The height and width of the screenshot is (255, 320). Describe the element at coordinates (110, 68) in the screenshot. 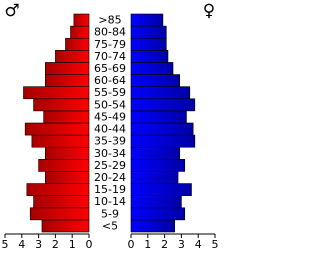

I see `age-label: 65-69` at that location.